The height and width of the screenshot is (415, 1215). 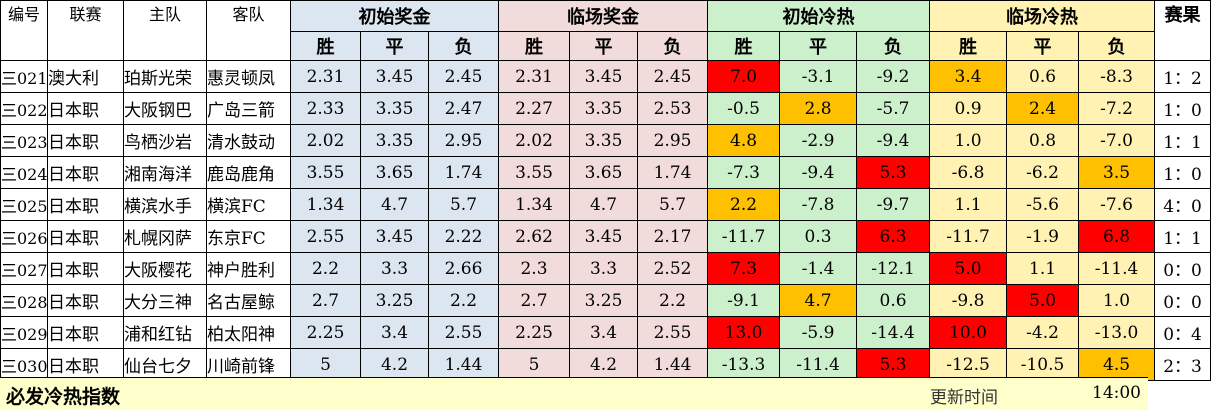 I want to click on initial-prize-cell: 2.02, so click(x=325, y=140).